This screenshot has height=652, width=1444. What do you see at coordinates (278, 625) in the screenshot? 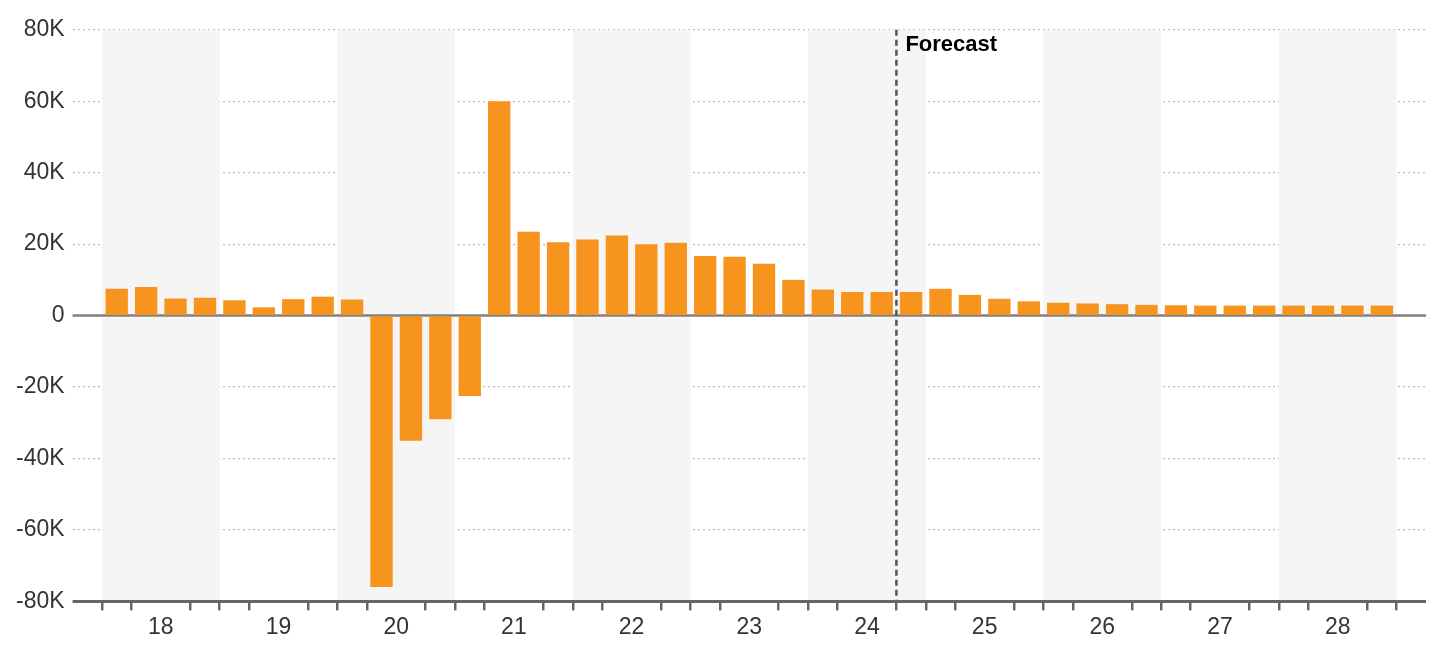
I see `x-tick-label: 19` at bounding box center [278, 625].